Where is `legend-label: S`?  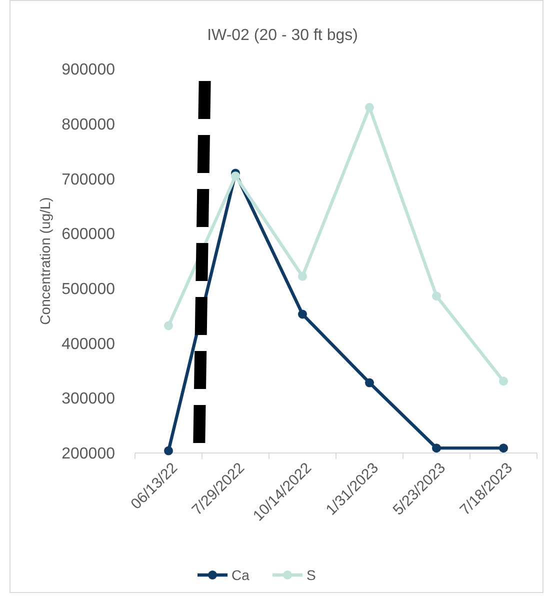 legend-label: S is located at coordinates (311, 574).